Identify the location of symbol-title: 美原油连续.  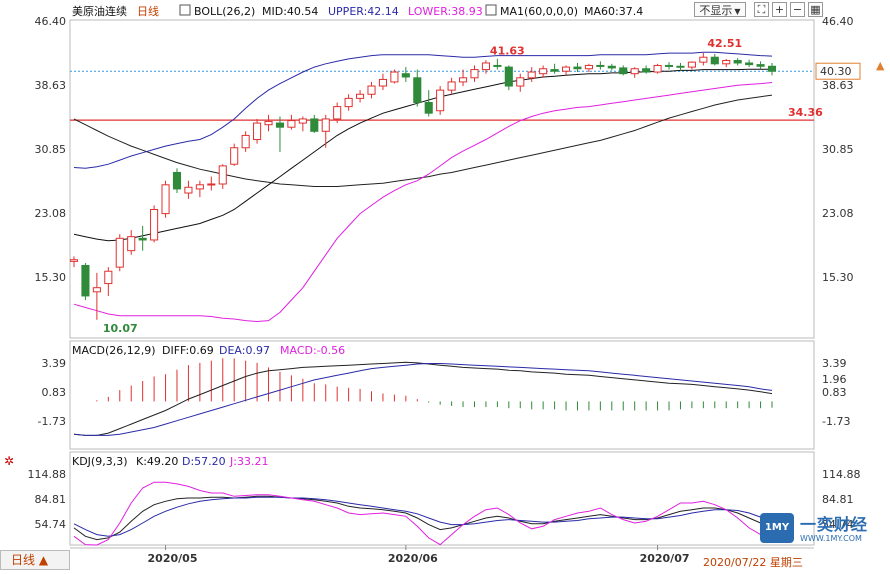
(99, 11).